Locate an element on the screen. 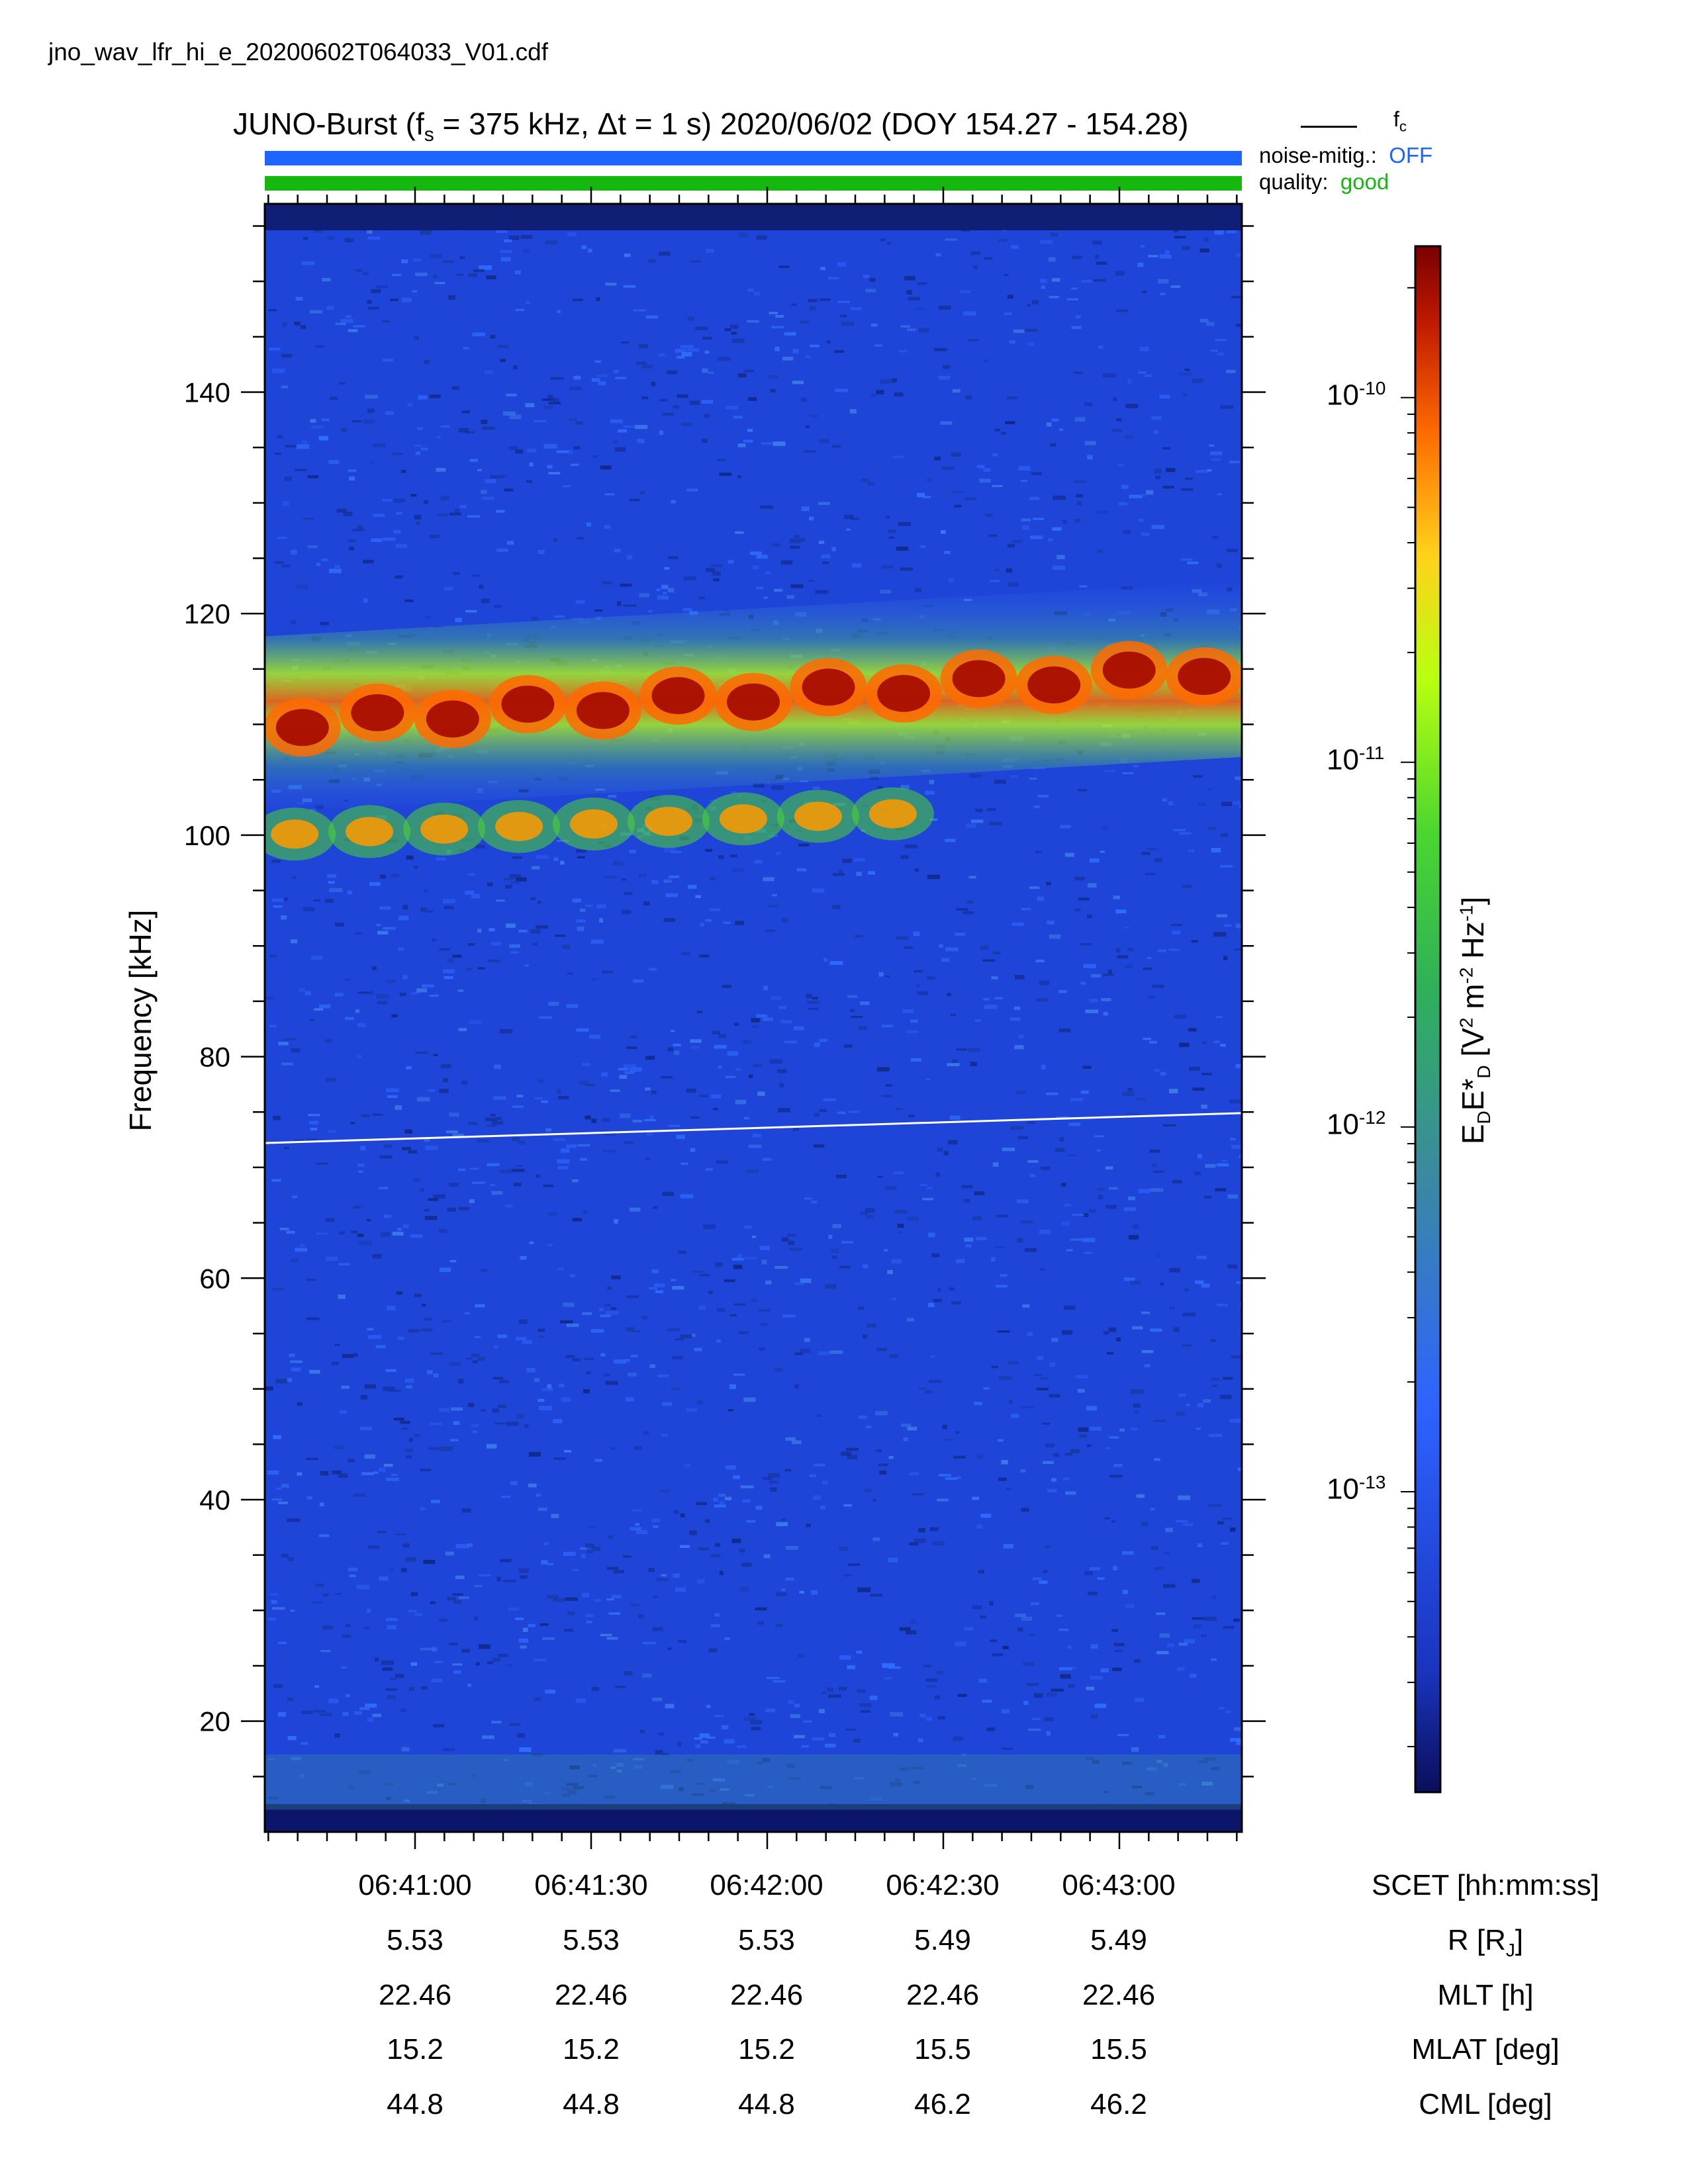 The width and height of the screenshot is (1688, 2184). quality-value: good is located at coordinates (1364, 181).